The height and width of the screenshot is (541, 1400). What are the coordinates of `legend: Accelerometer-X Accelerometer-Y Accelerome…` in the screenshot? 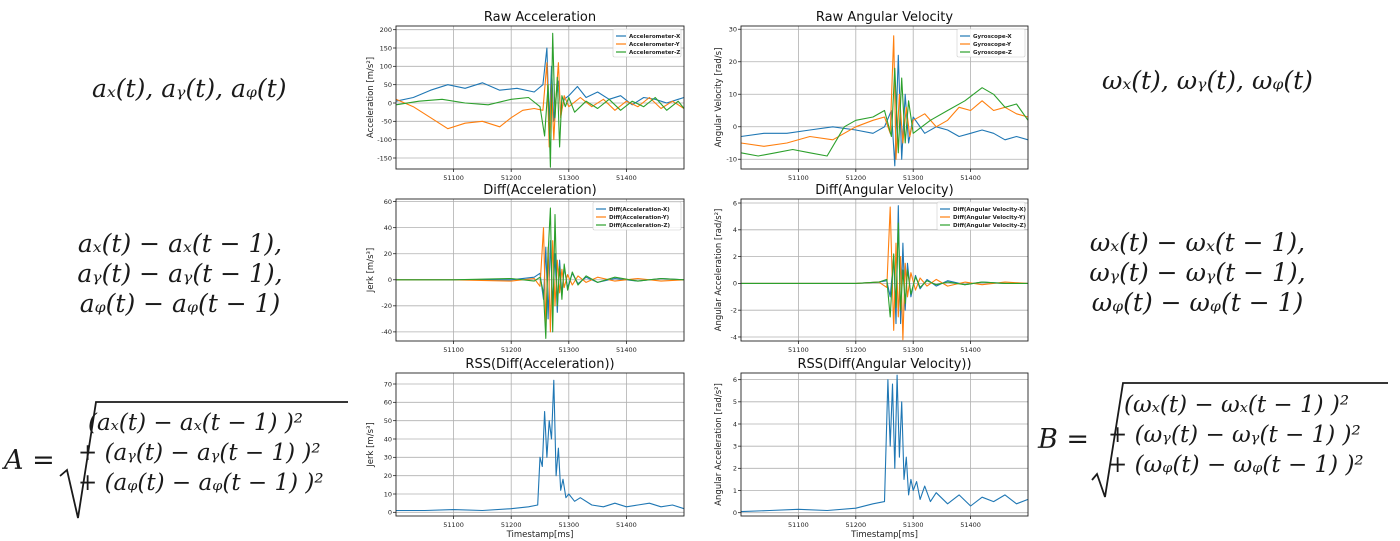 It's located at (647, 43).